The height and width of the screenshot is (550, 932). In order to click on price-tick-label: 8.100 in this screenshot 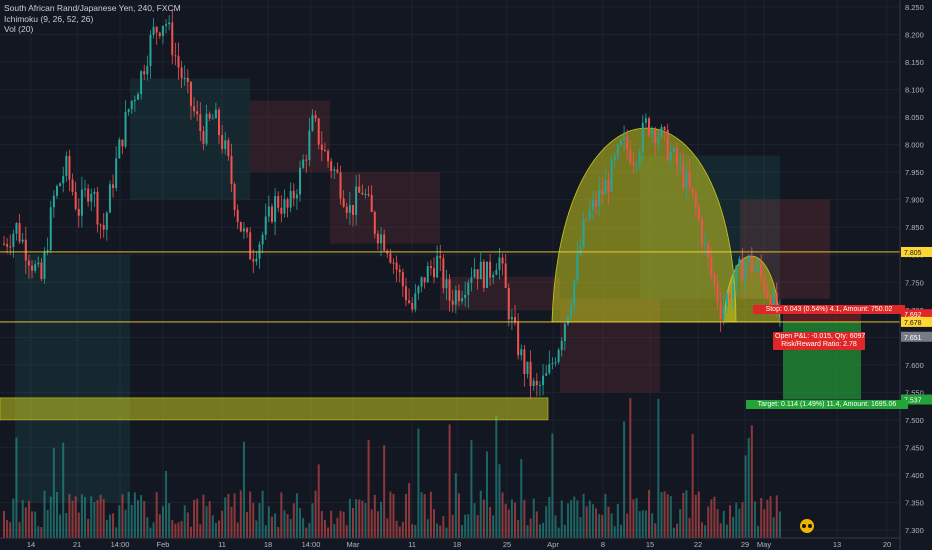, I will do `click(914, 90)`.